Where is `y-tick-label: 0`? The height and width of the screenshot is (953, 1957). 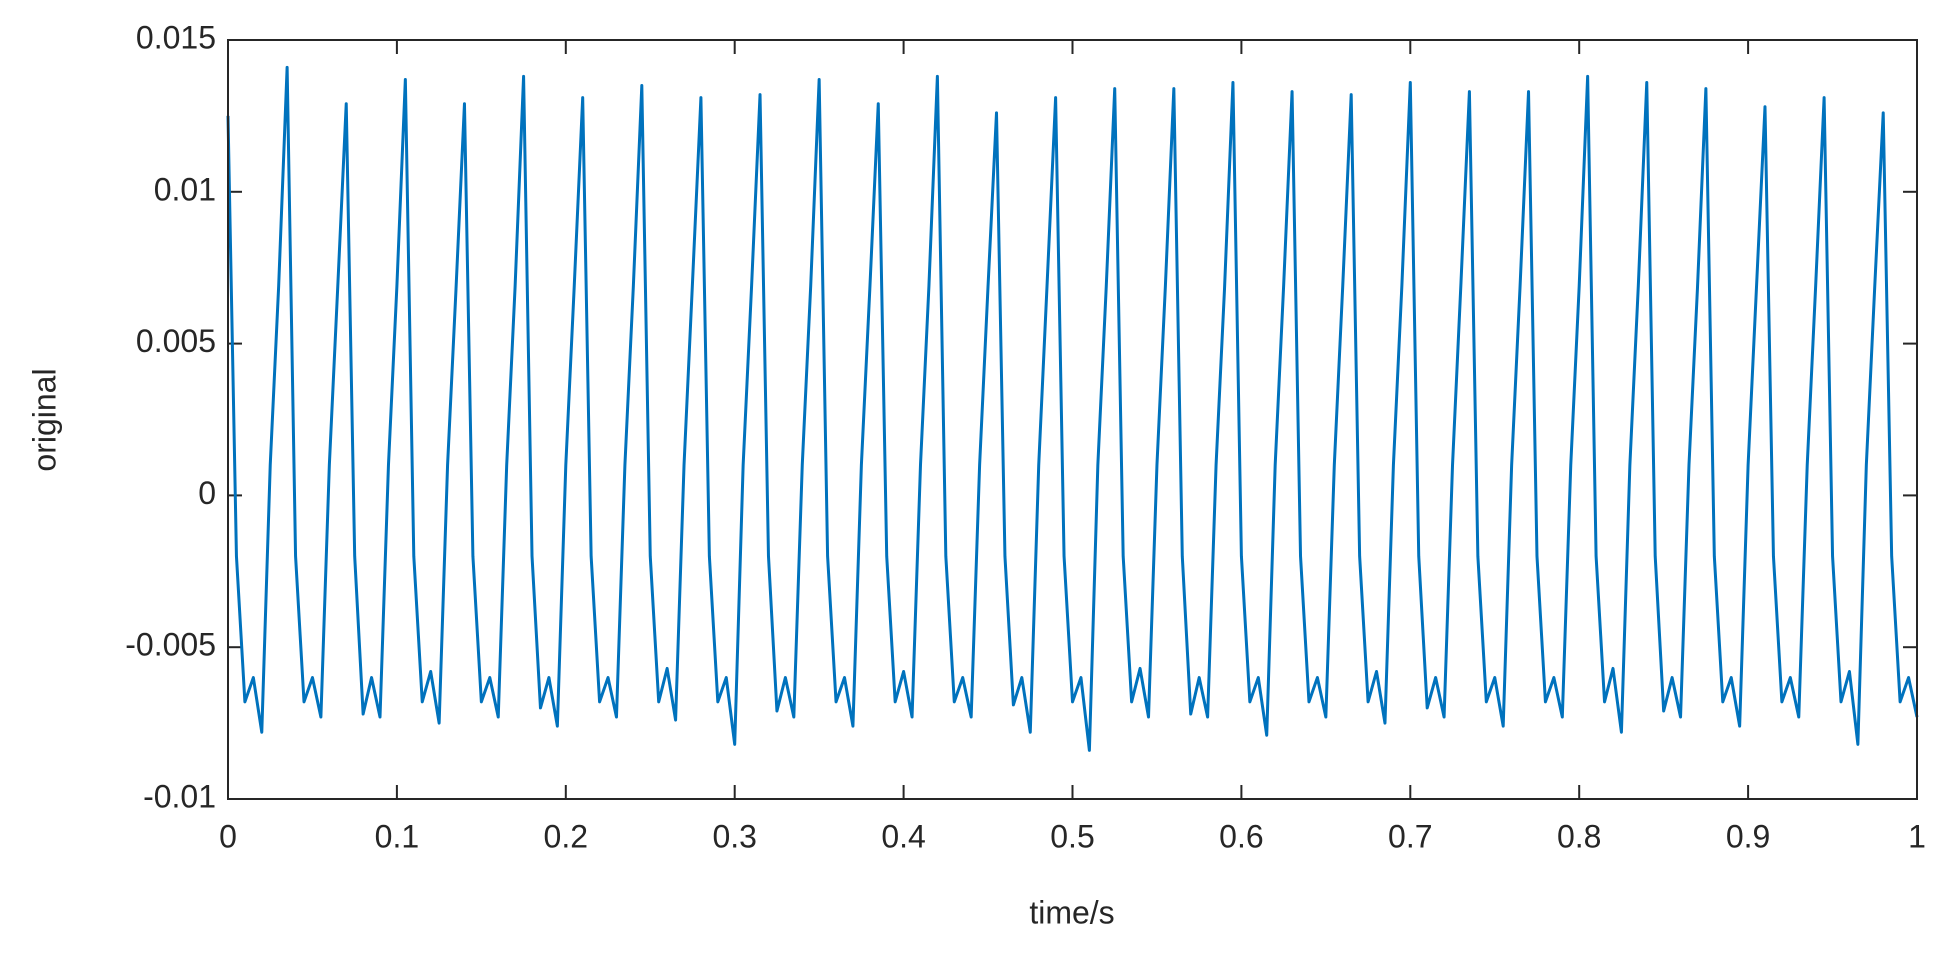 y-tick-label: 0 is located at coordinates (207, 493).